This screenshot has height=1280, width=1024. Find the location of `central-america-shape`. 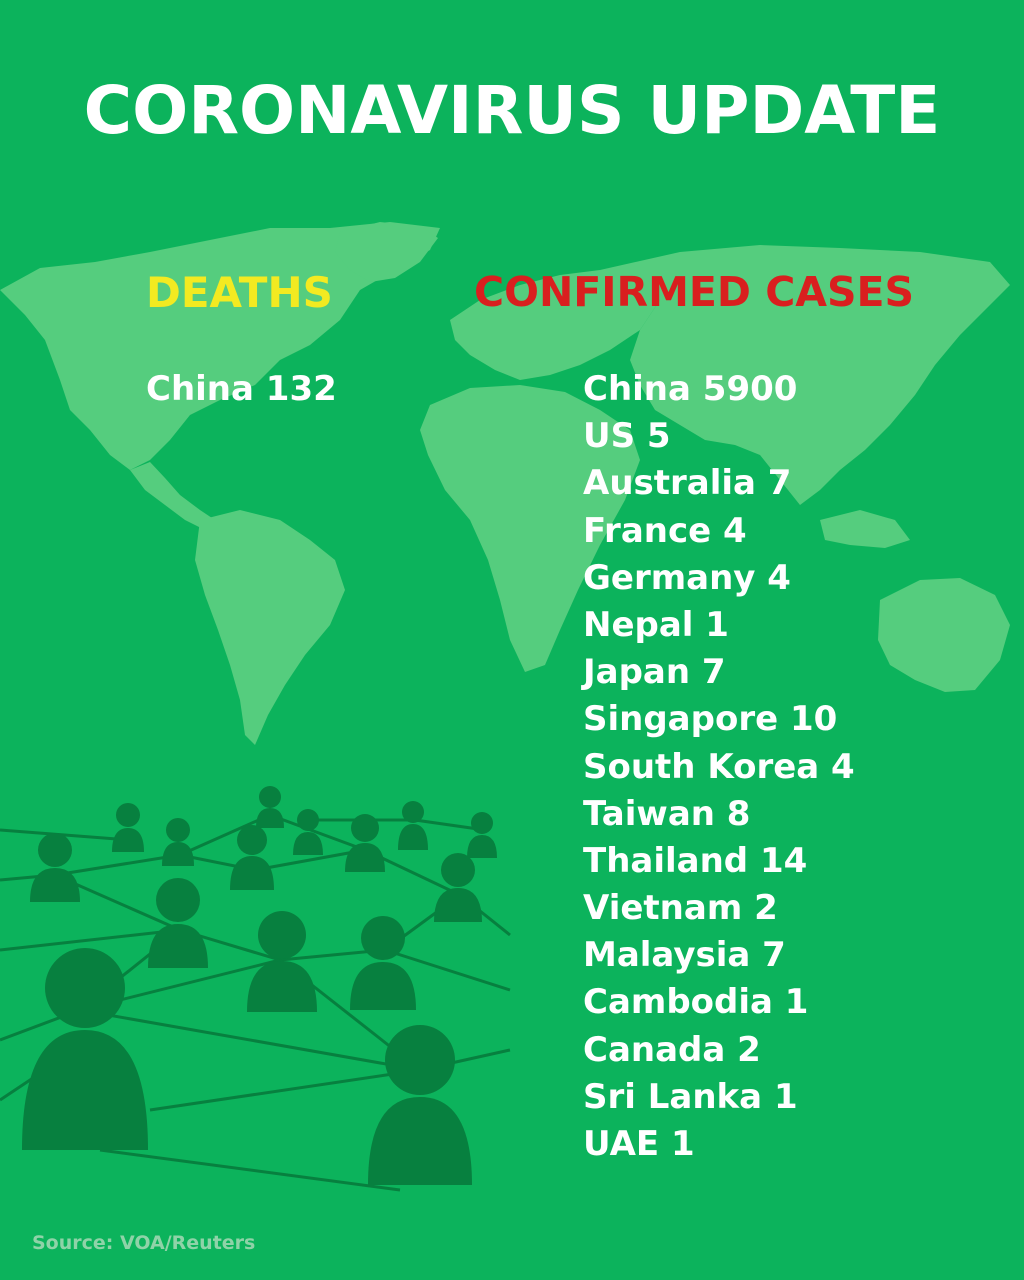

central-america-shape is located at coordinates (172, 496).